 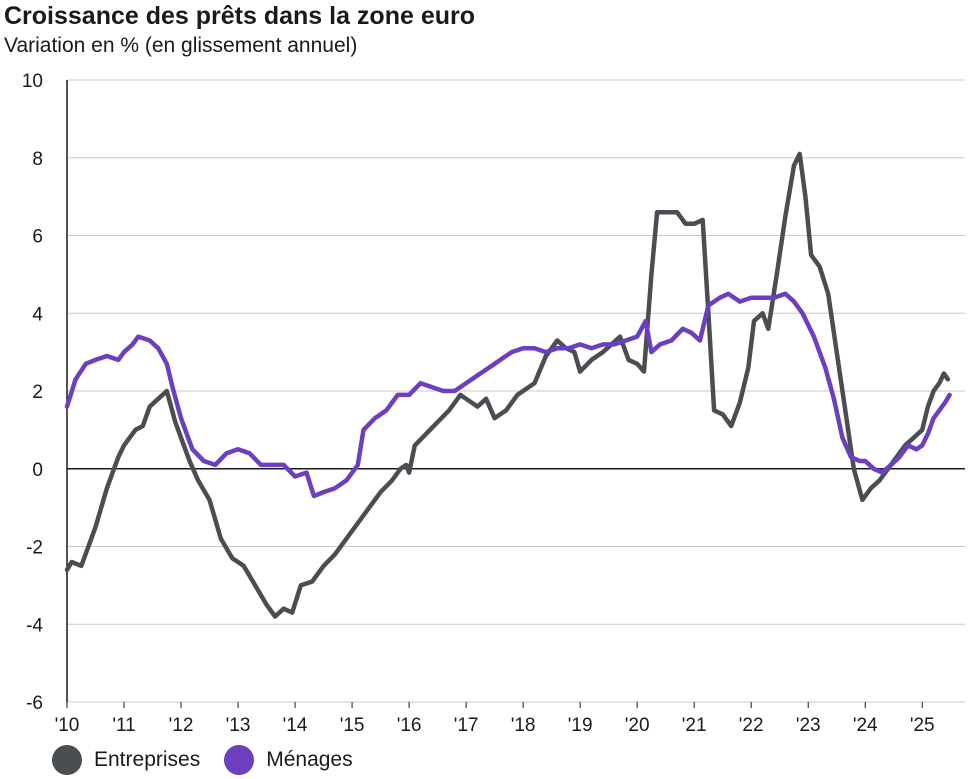 What do you see at coordinates (37, 314) in the screenshot?
I see `y-tick-label: 4` at bounding box center [37, 314].